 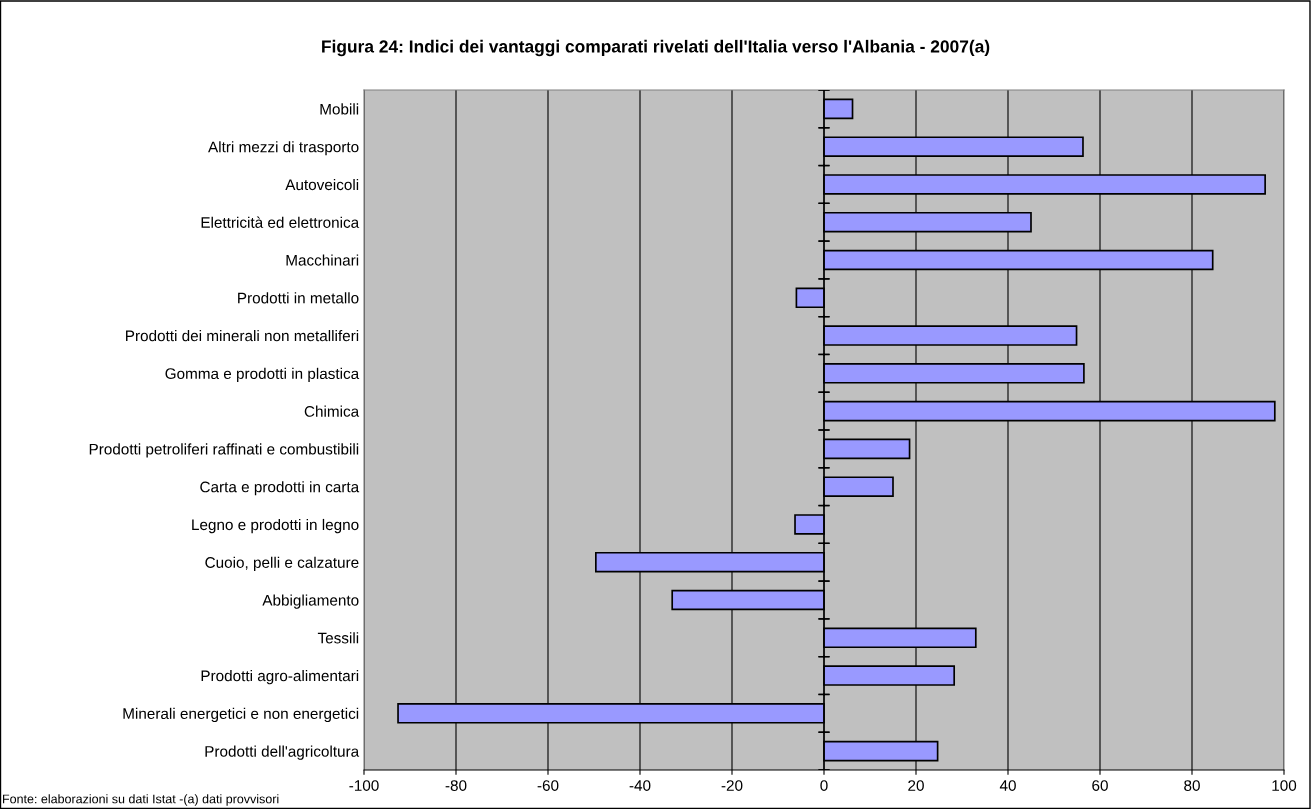 I want to click on y-tick-label: Carta e prodotti in carta, so click(x=280, y=488).